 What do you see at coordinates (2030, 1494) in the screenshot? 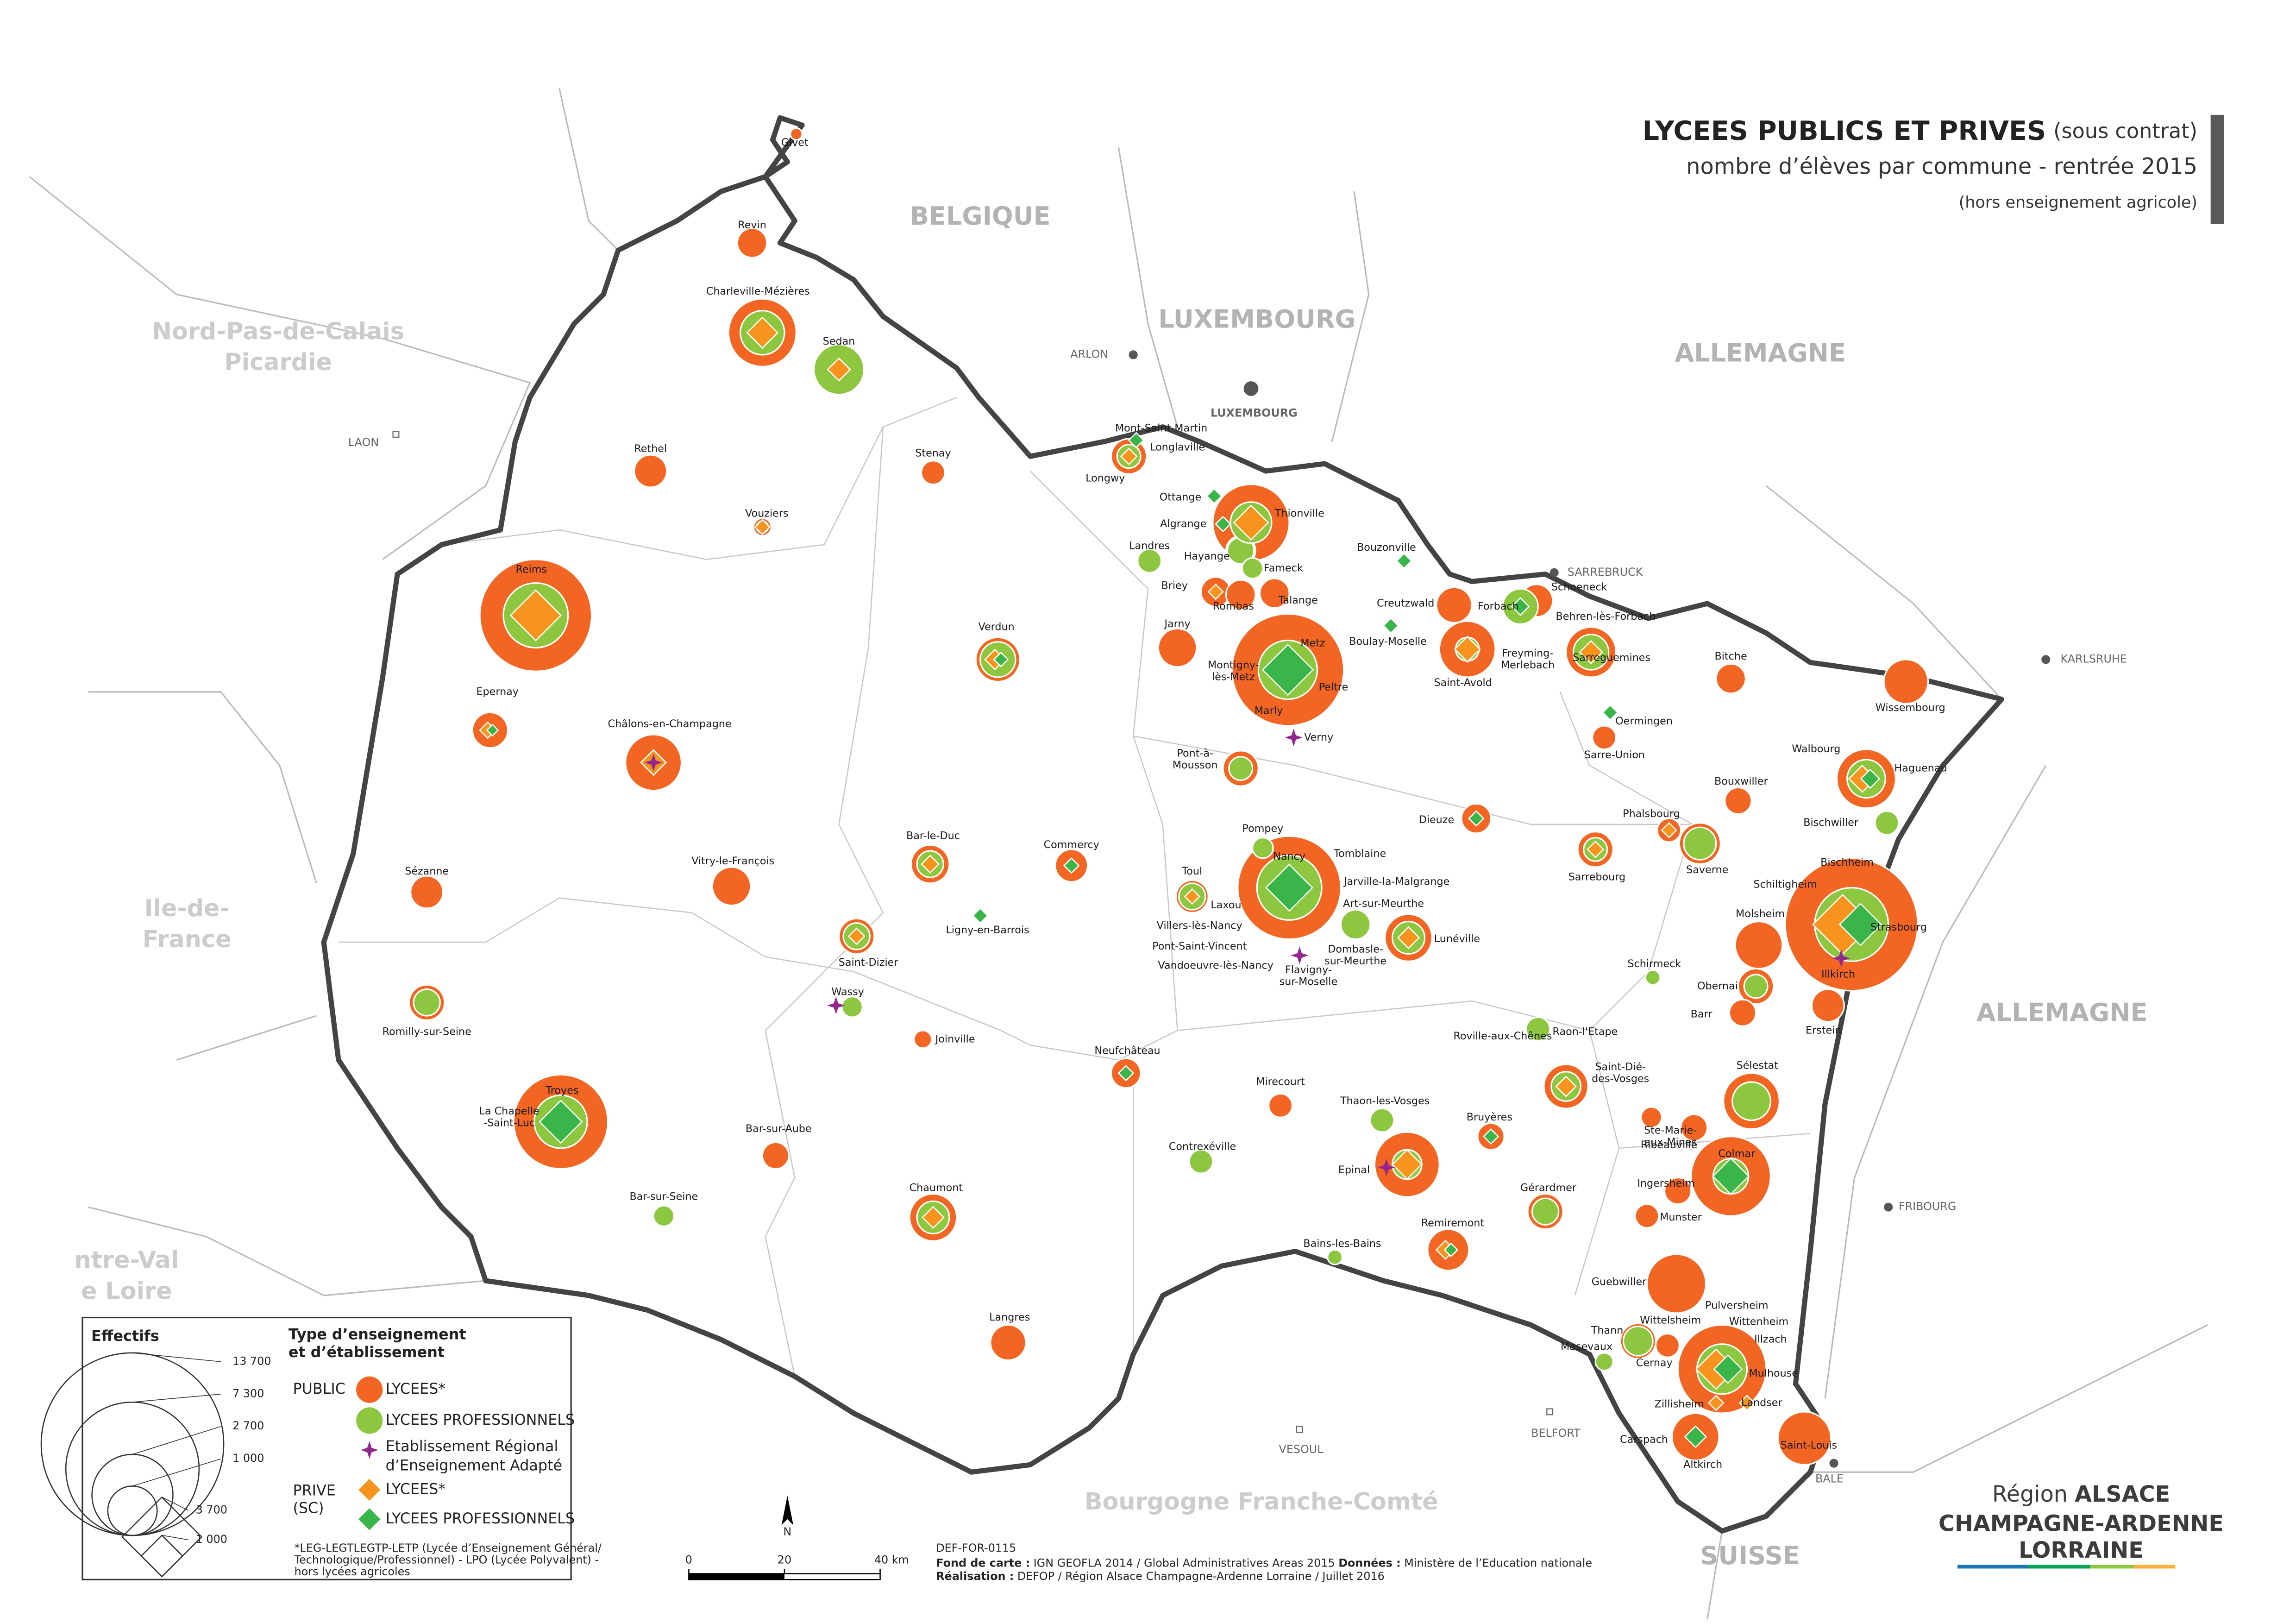
I see `logo-part: Région` at bounding box center [2030, 1494].